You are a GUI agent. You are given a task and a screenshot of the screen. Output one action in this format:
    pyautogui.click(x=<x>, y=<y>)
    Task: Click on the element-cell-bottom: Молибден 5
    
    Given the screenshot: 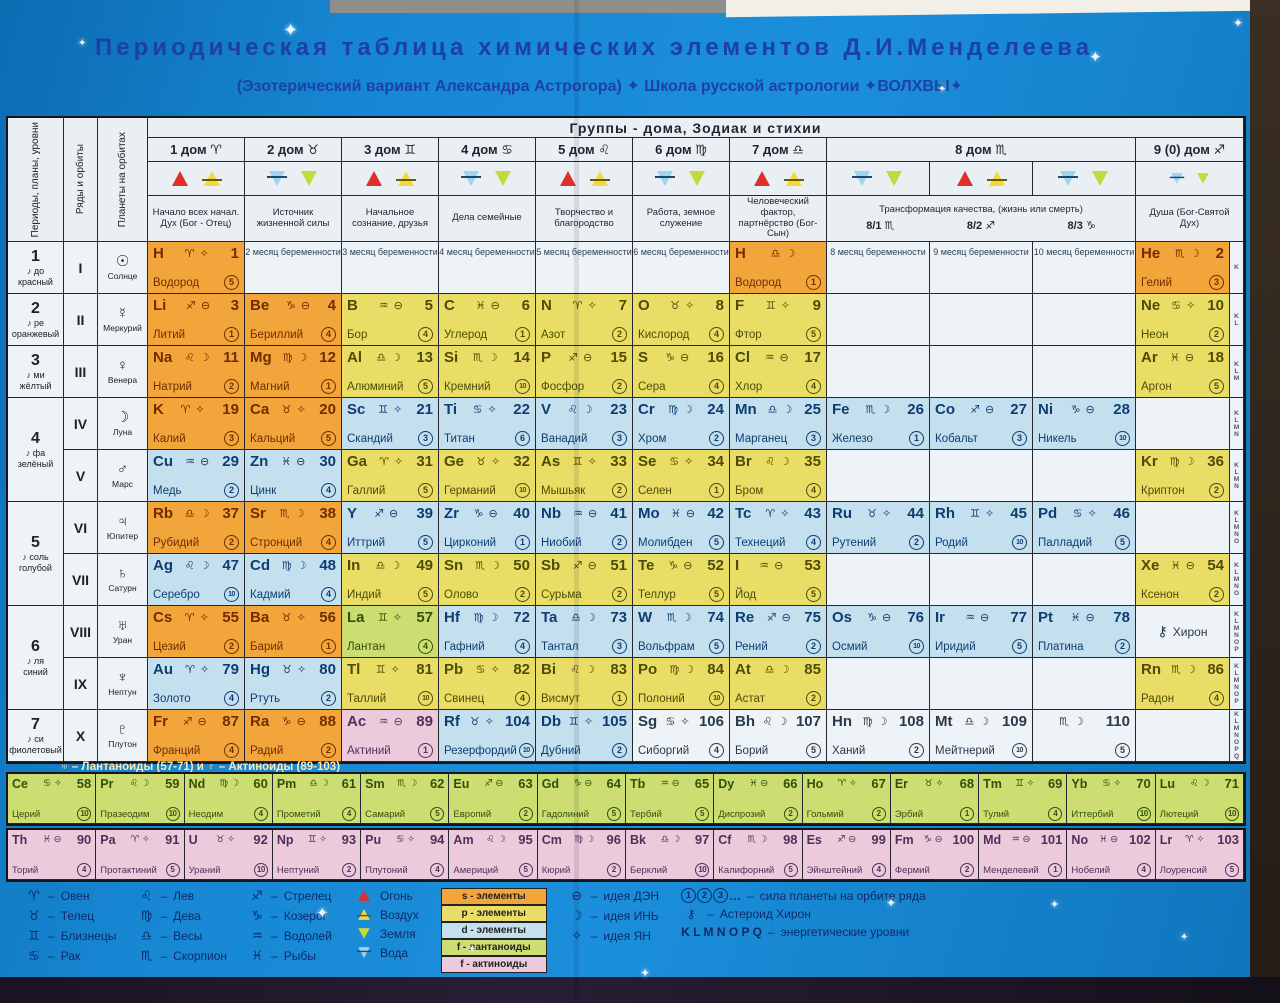 What is the action you would take?
    pyautogui.click(x=681, y=542)
    